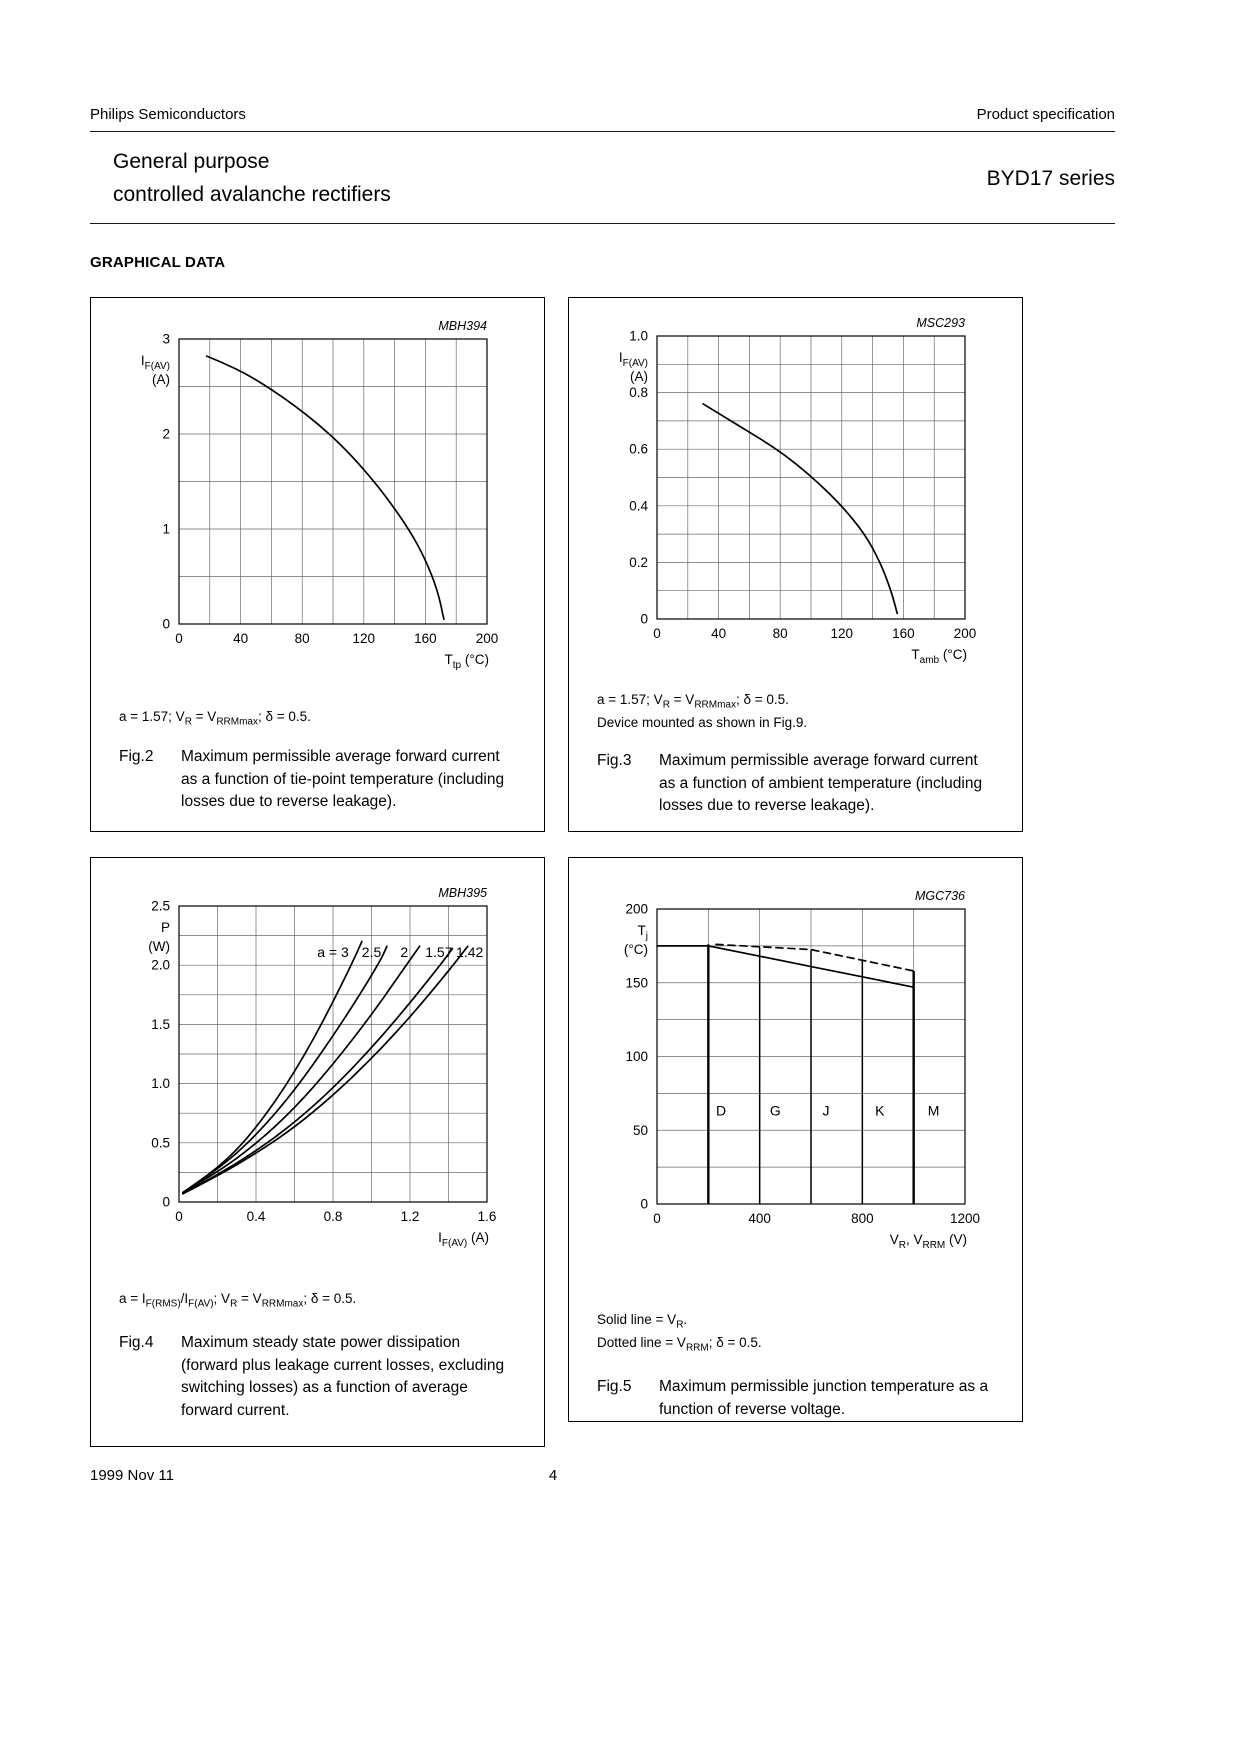 This screenshot has height=1754, width=1240. Describe the element at coordinates (602, 224) in the screenshot. I see `title-rule` at that location.